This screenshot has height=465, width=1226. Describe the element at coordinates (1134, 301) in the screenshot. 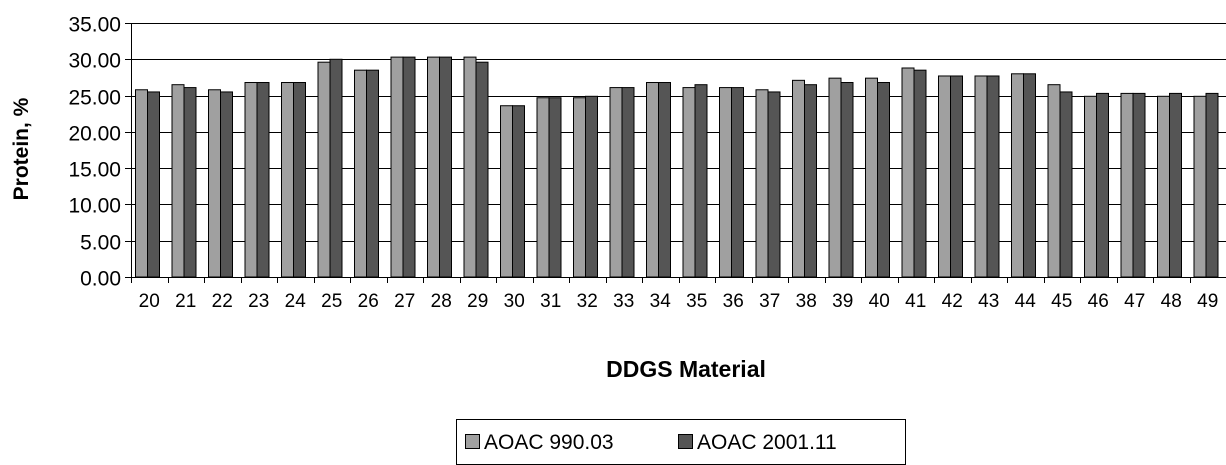

I see `x-tick-label: 47` at that location.